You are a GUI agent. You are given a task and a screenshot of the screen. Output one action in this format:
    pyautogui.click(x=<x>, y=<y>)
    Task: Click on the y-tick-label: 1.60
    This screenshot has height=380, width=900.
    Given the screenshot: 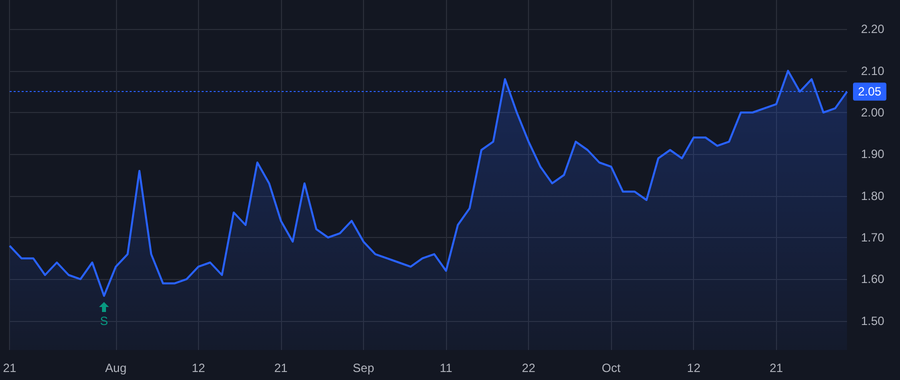 What is the action you would take?
    pyautogui.click(x=873, y=279)
    